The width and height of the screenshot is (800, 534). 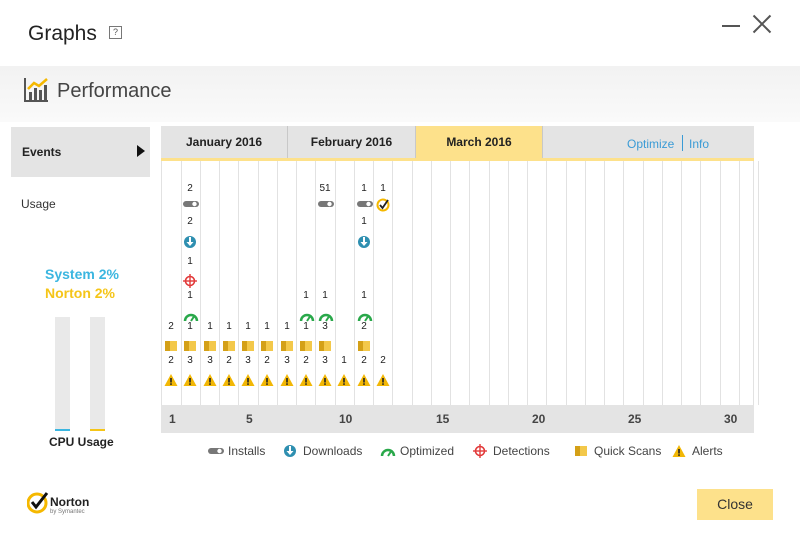 What do you see at coordinates (62, 33) in the screenshot?
I see `window-title: Graphs` at bounding box center [62, 33].